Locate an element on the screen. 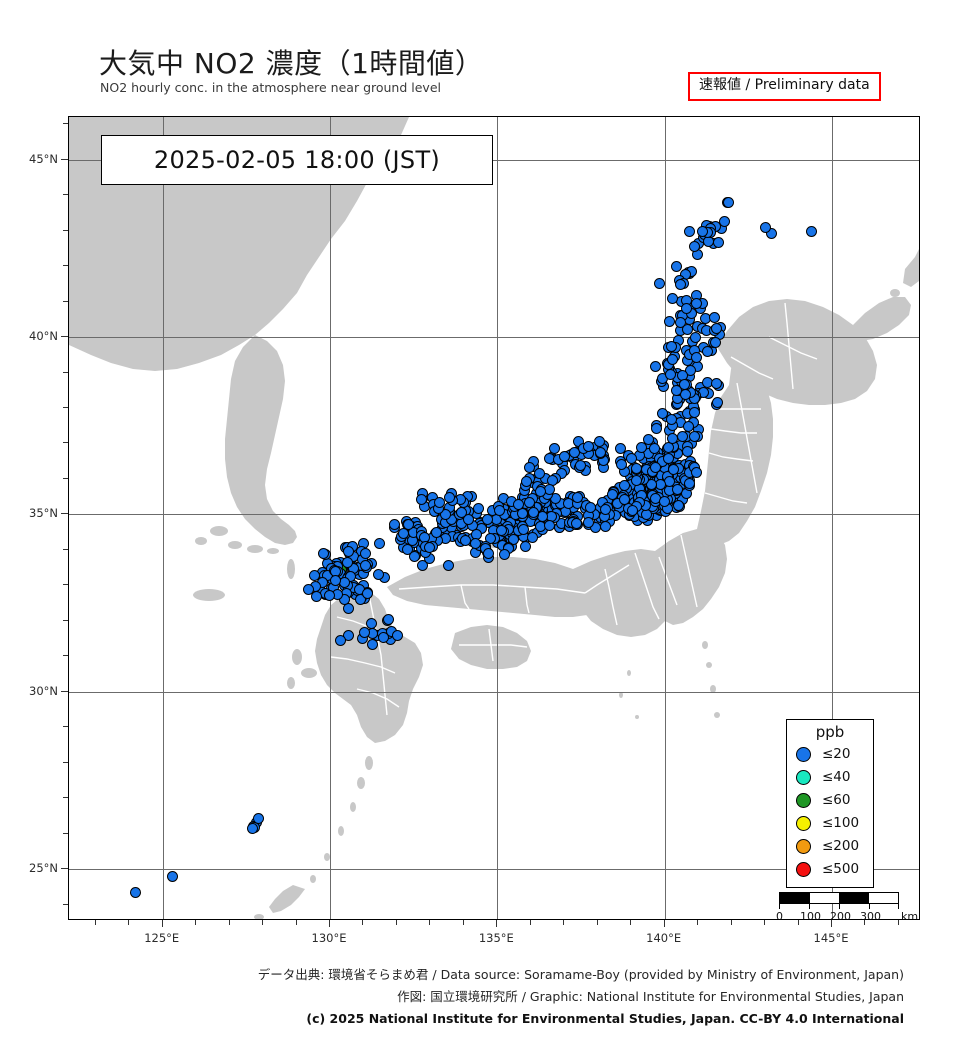 The image size is (980, 1060). legend-item: ≤100 is located at coordinates (830, 823).